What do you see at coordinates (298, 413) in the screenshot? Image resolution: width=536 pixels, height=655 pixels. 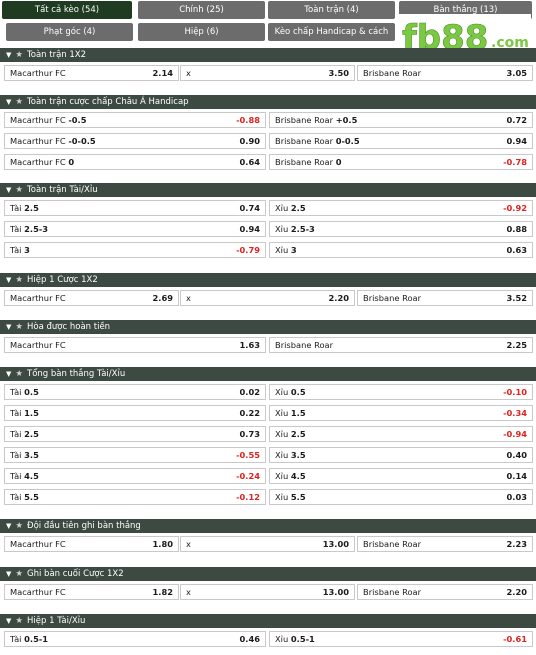 I see `handicap-line: 1.5` at bounding box center [298, 413].